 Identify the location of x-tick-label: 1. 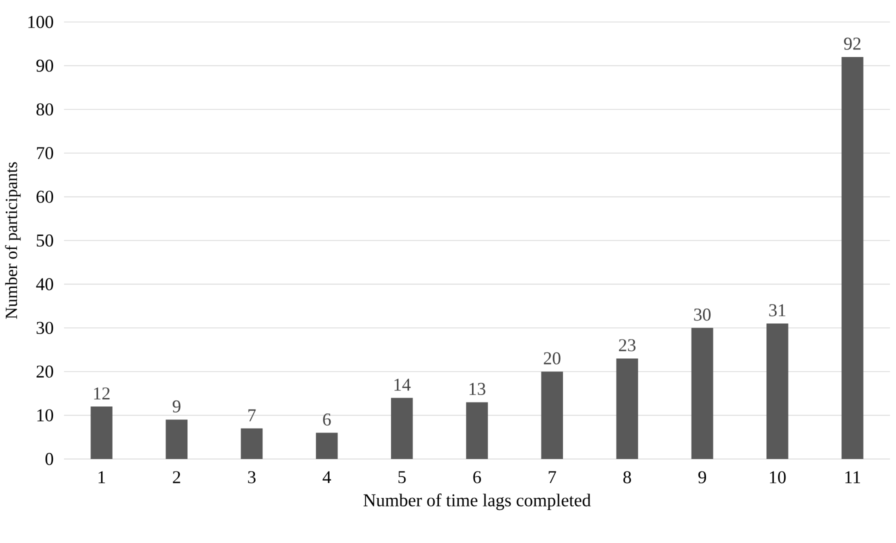
(101, 477).